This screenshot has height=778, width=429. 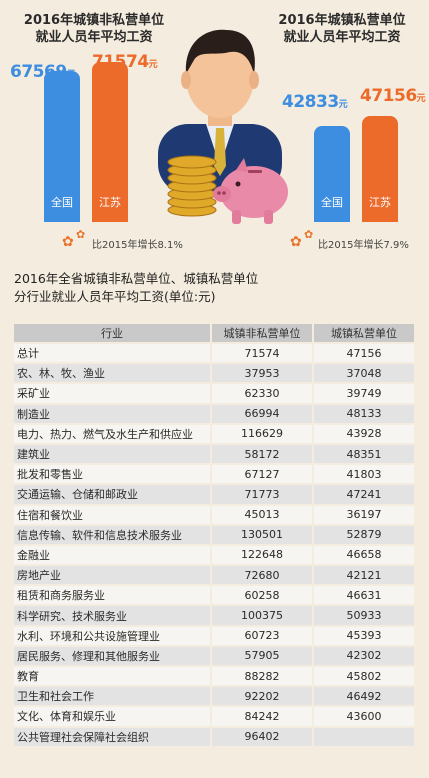 What do you see at coordinates (112, 494) in the screenshot?
I see `cell-industry: 交通运输、仓储和邮政业` at bounding box center [112, 494].